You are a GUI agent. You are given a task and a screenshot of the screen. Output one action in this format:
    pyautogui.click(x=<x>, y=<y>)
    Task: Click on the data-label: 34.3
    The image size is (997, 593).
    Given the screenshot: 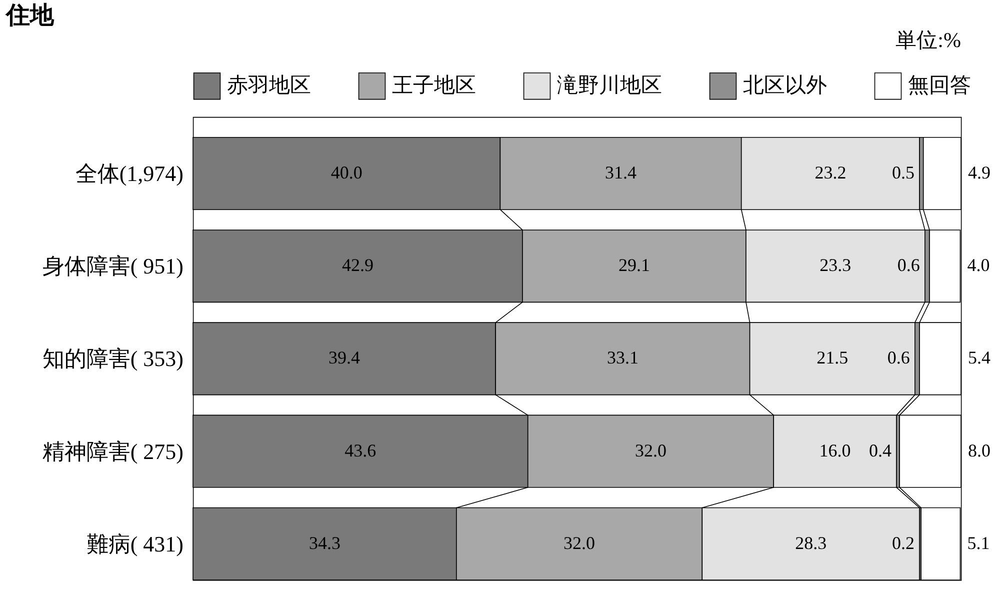 What is the action you would take?
    pyautogui.click(x=324, y=542)
    